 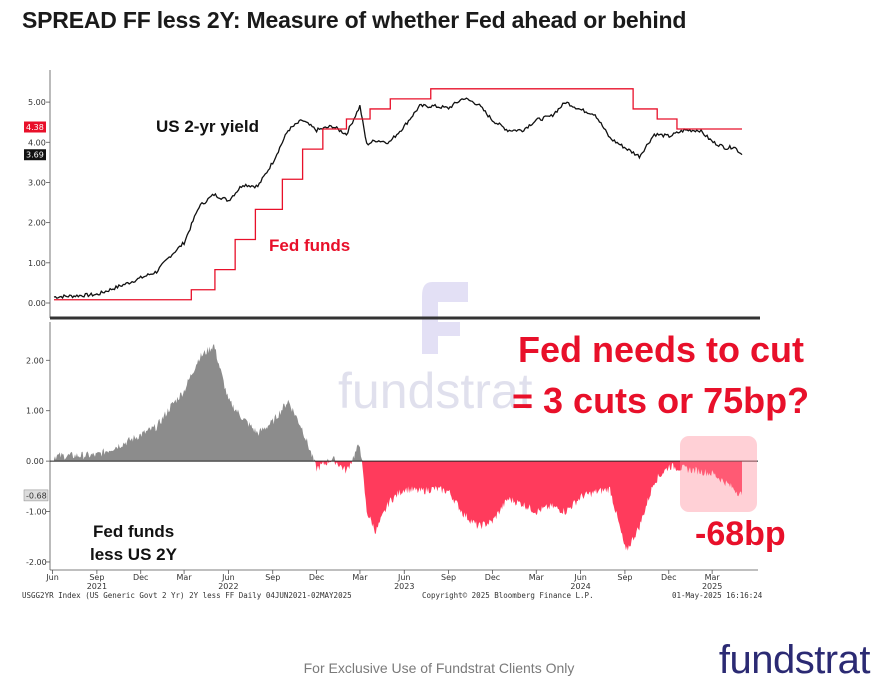 I want to click on bp-annotation: -68bp, so click(x=740, y=534).